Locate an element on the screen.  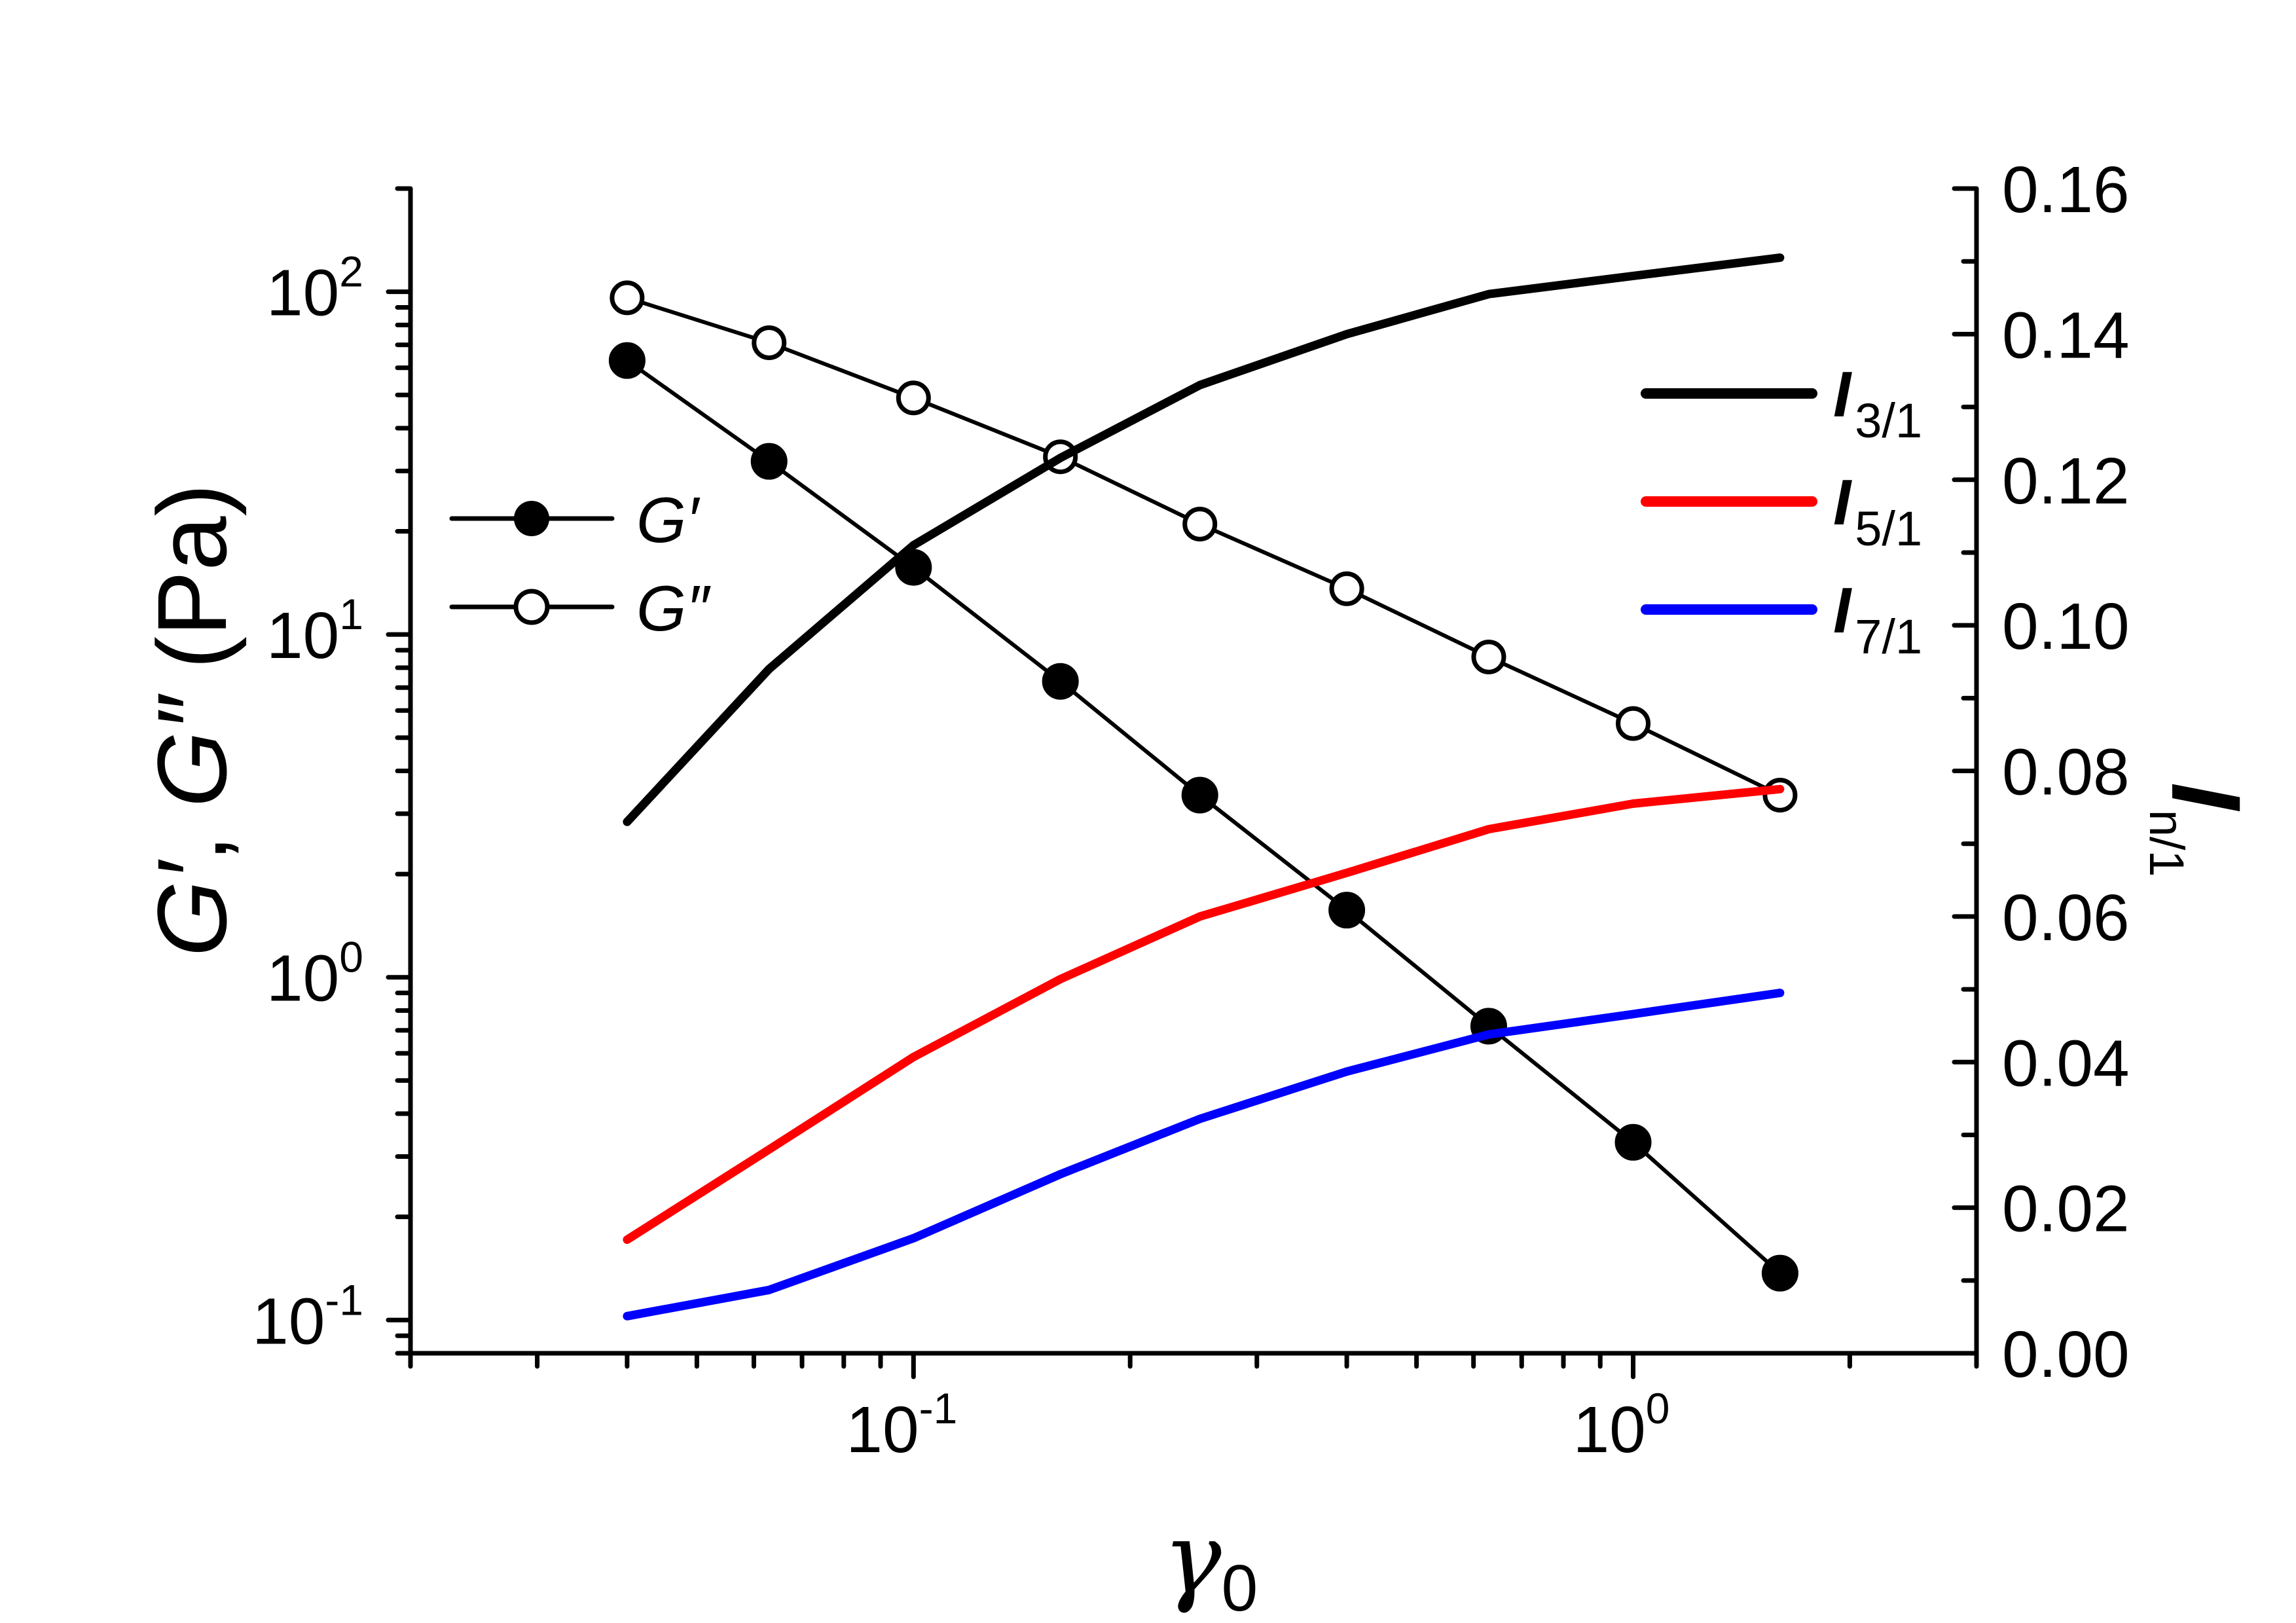
legend-harmonics: I3/1I5/1I7/1 is located at coordinates (1781, 511).